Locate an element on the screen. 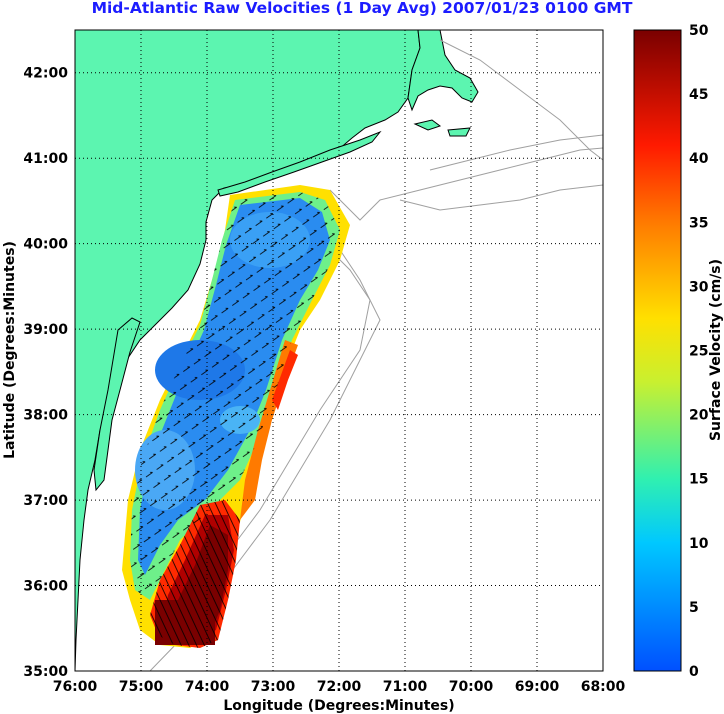 Image resolution: width=724 pixels, height=714 pixels. longitude-tick-label: 76:00 is located at coordinates (75, 687).